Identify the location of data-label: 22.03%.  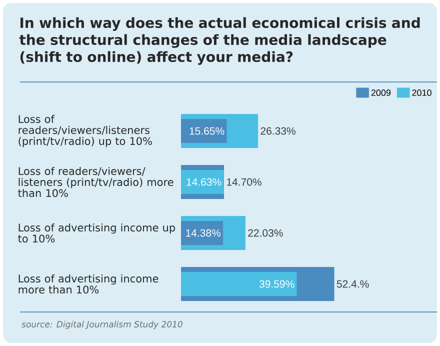
(265, 233).